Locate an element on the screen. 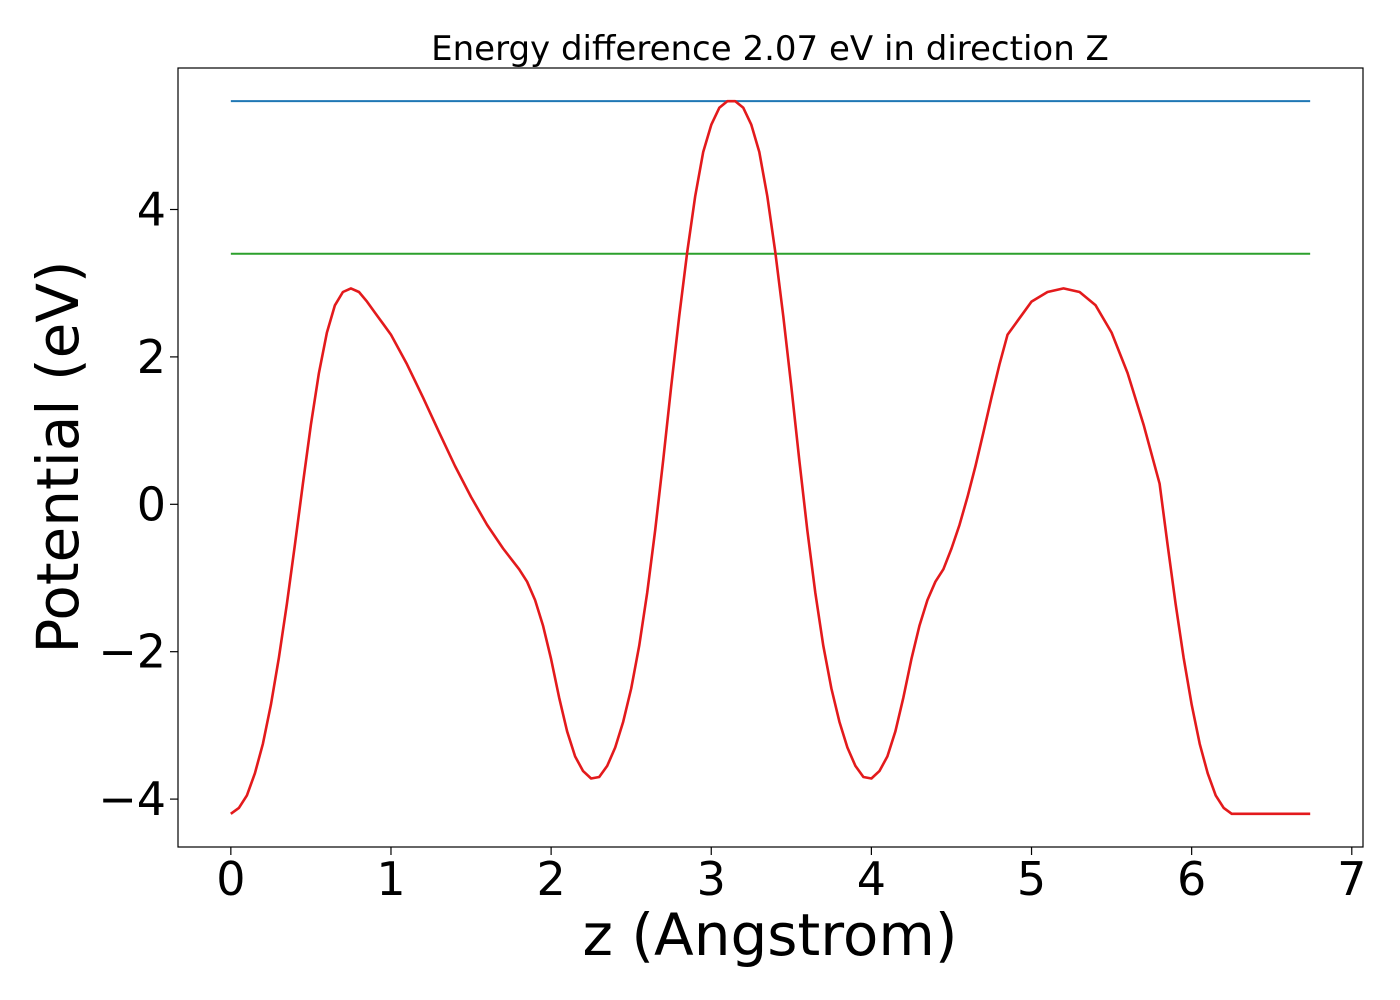 Image resolution: width=1400 pixels, height=1000 pixels. x-tick-label: 2 is located at coordinates (550, 879).